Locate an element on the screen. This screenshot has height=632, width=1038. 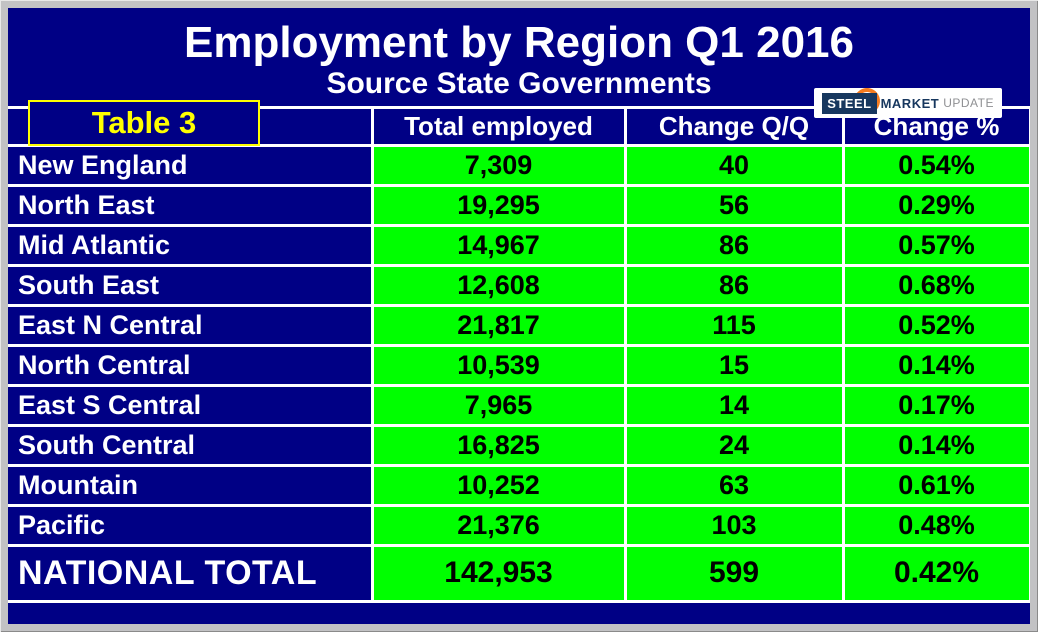
change-pct-value: 0.54% is located at coordinates (935, 165).